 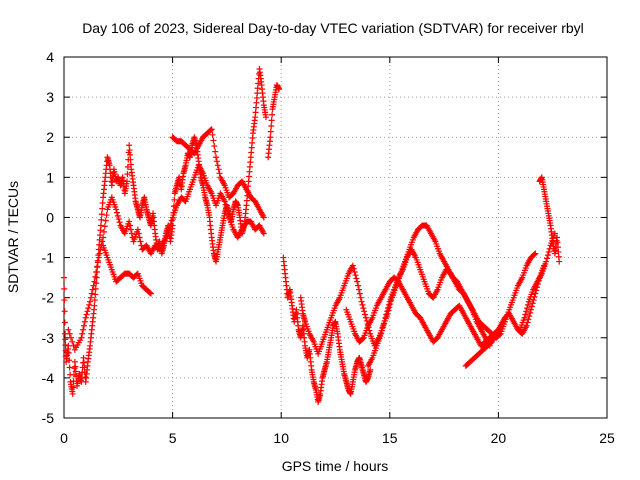 What do you see at coordinates (274, 121) in the screenshot?
I see `series-seg-e` at bounding box center [274, 121].